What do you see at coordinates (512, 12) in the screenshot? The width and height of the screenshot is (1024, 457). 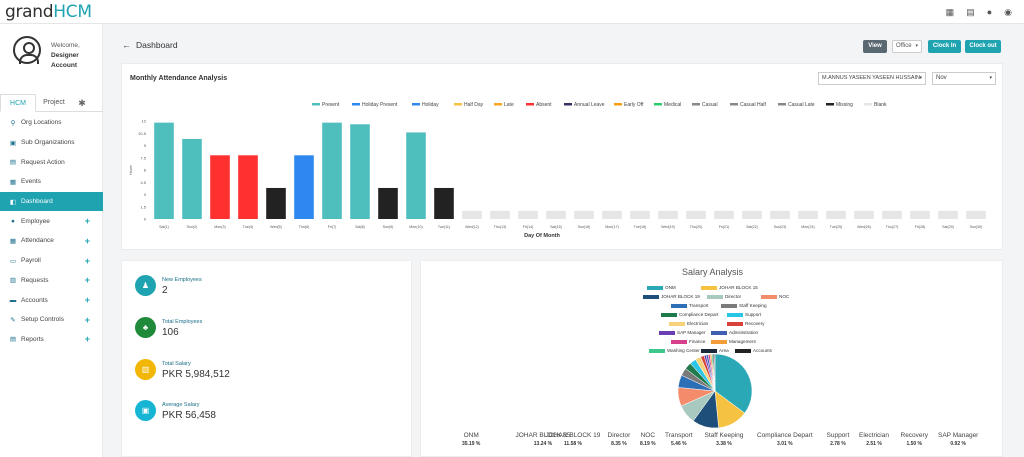 I see `top-bar: grandHCM ▦ ▤ ● ◉` at bounding box center [512, 12].